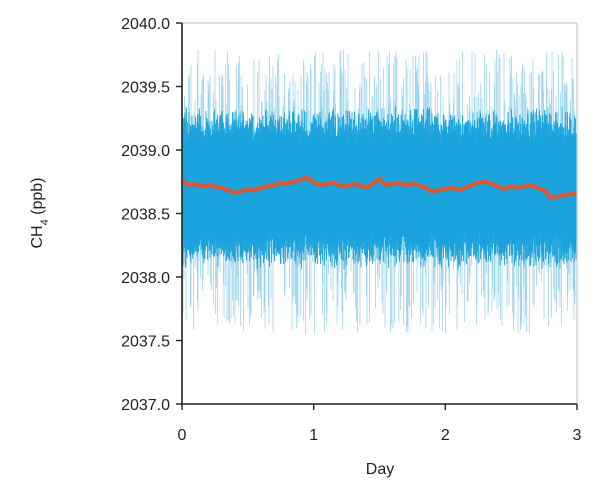 The height and width of the screenshot is (482, 603). I want to click on y-tick-label: 2038.0, so click(145, 278).